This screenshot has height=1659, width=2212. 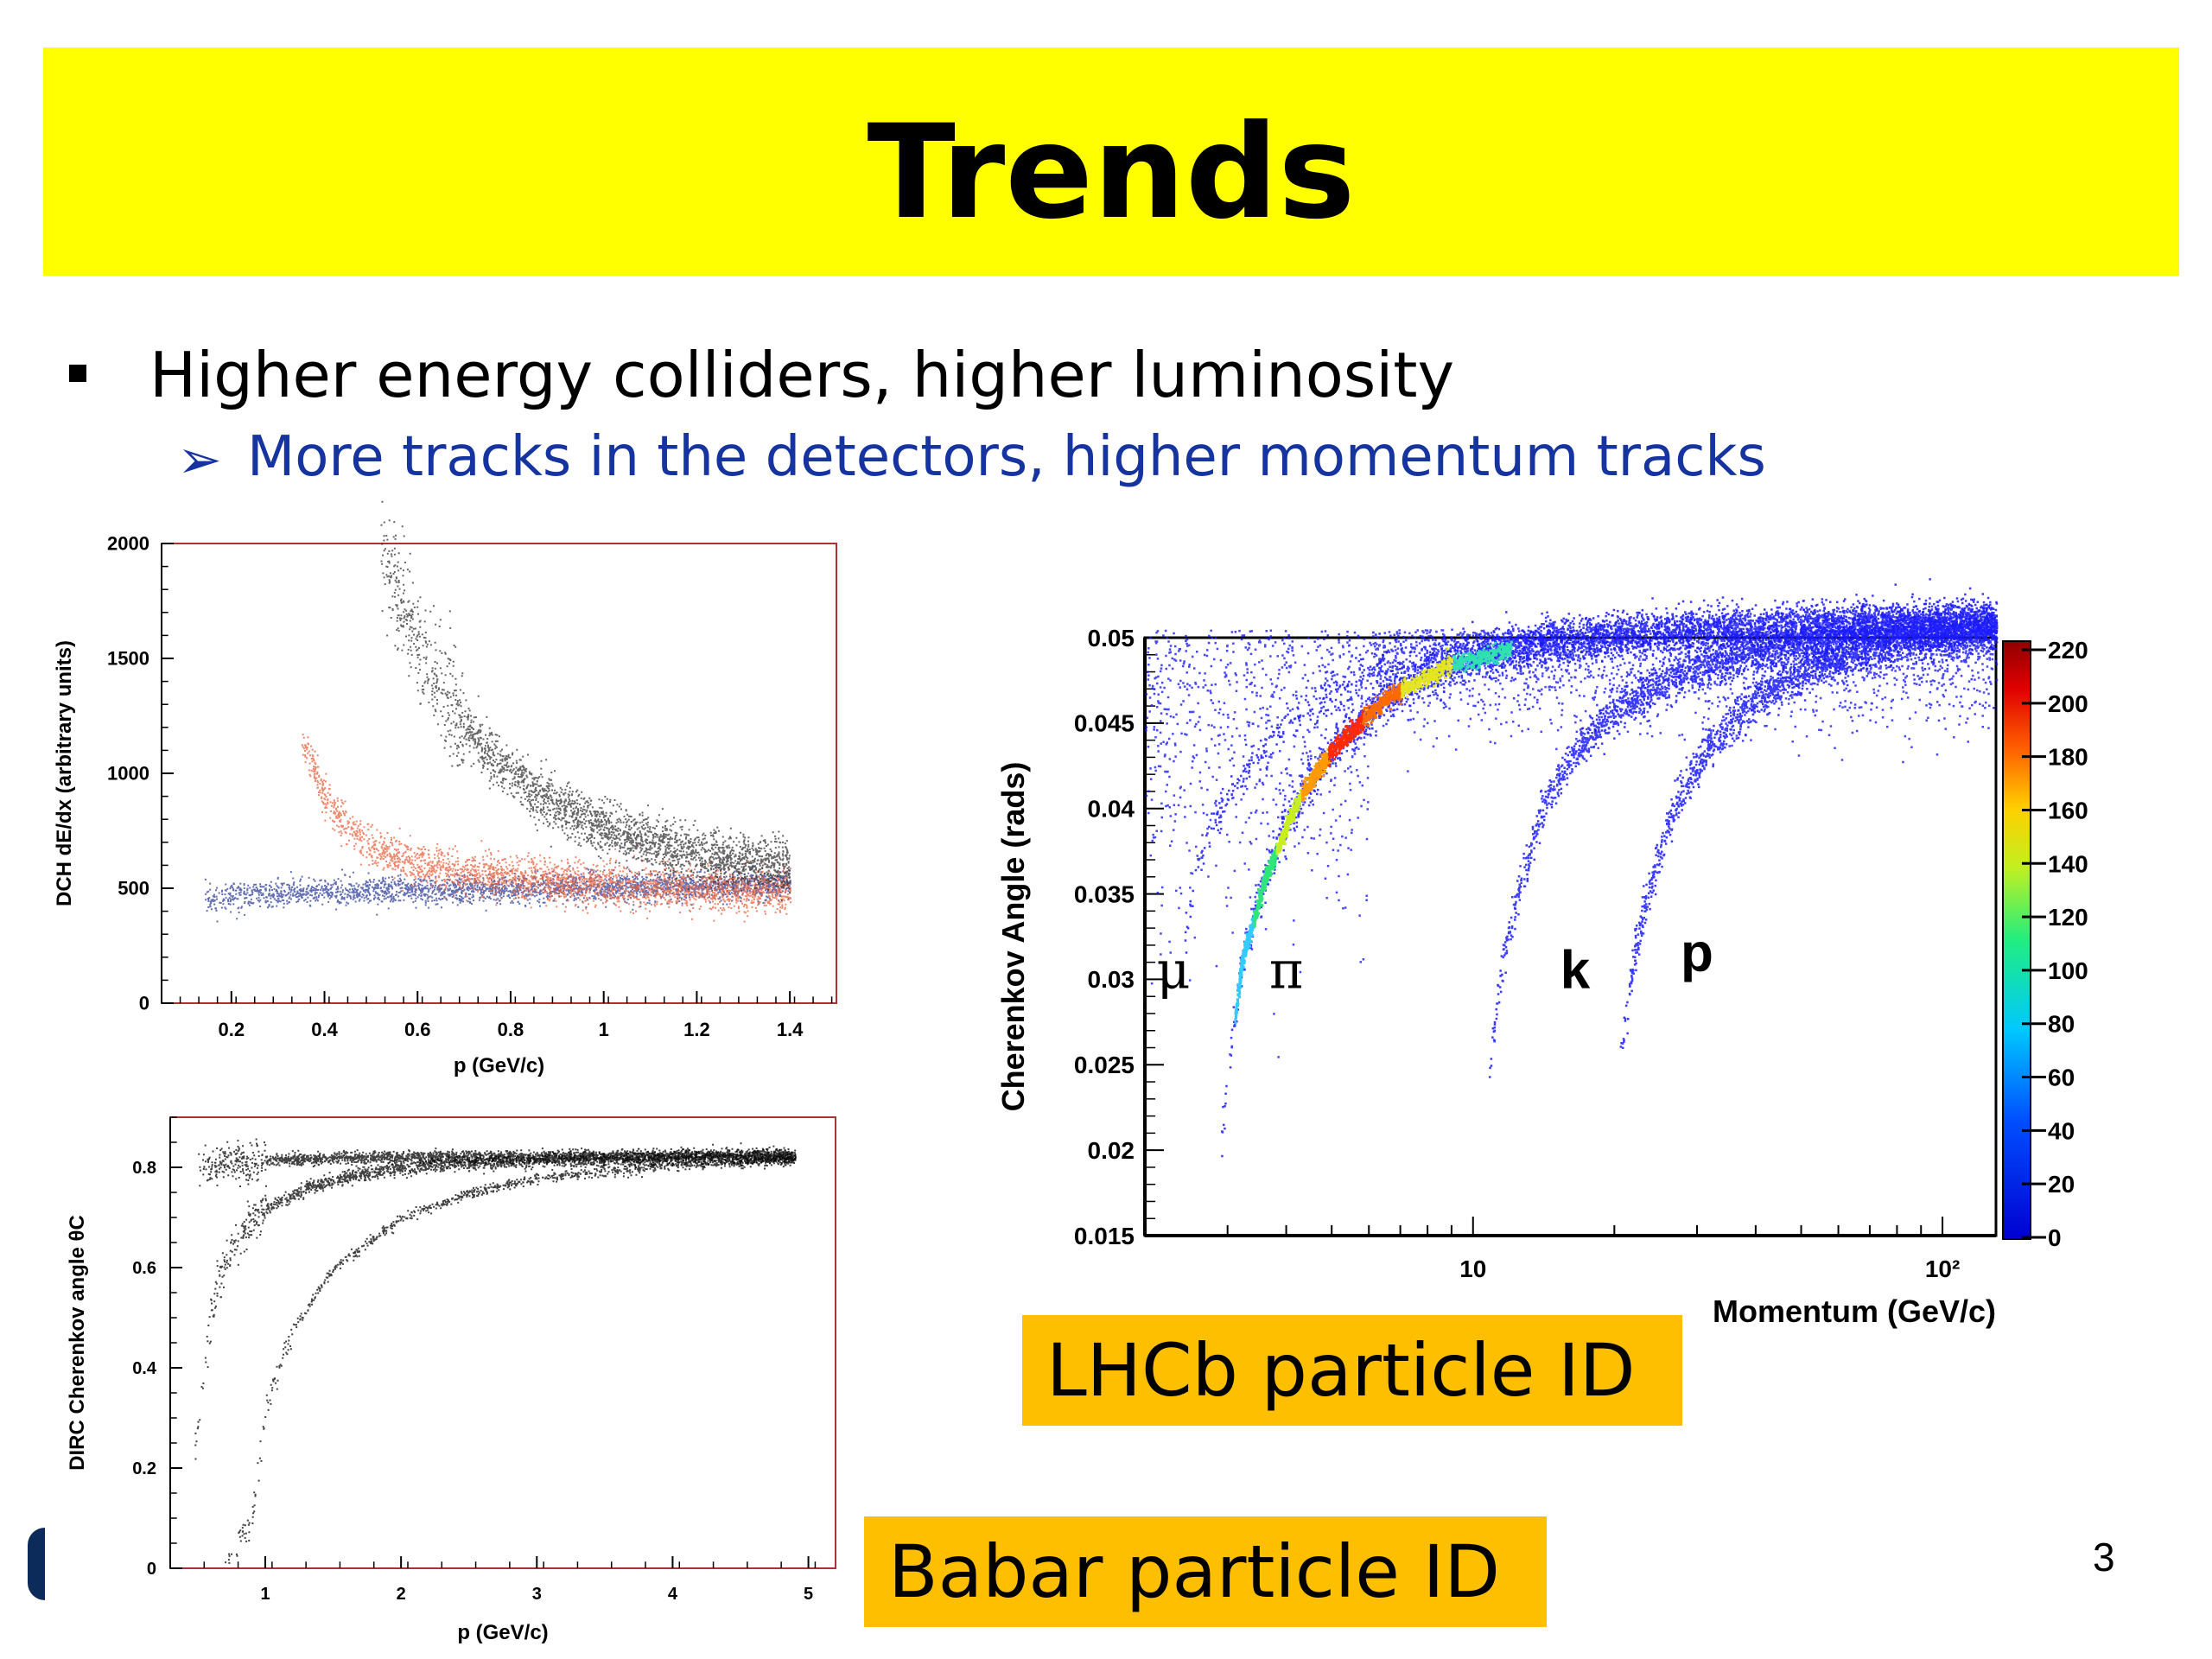 I want to click on x-axis-label: Momentum (GeV/c), so click(x=1854, y=1311).